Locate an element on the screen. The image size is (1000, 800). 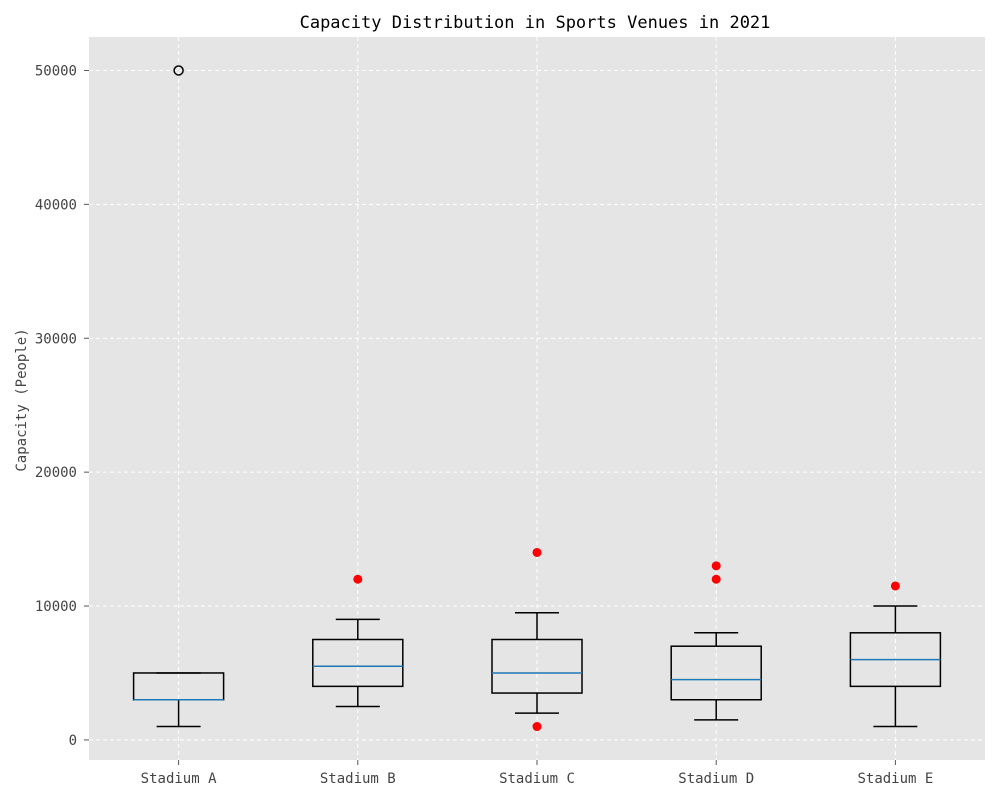
box-stadium-a is located at coordinates (178, 396).